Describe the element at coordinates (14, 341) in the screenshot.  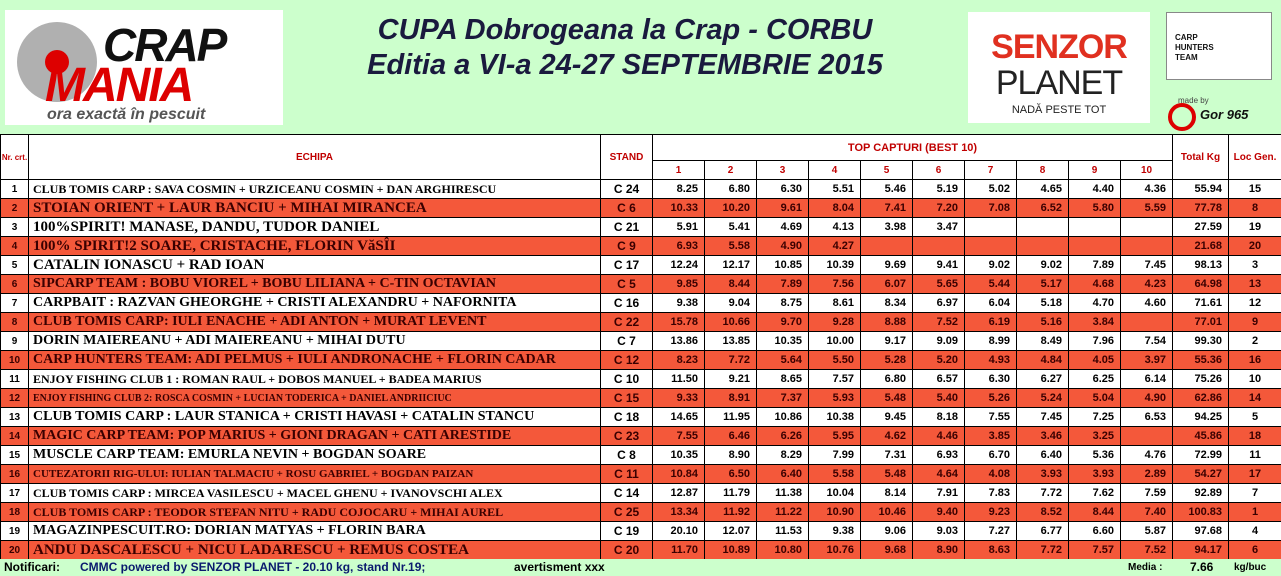
I see `row-number: 9` at that location.